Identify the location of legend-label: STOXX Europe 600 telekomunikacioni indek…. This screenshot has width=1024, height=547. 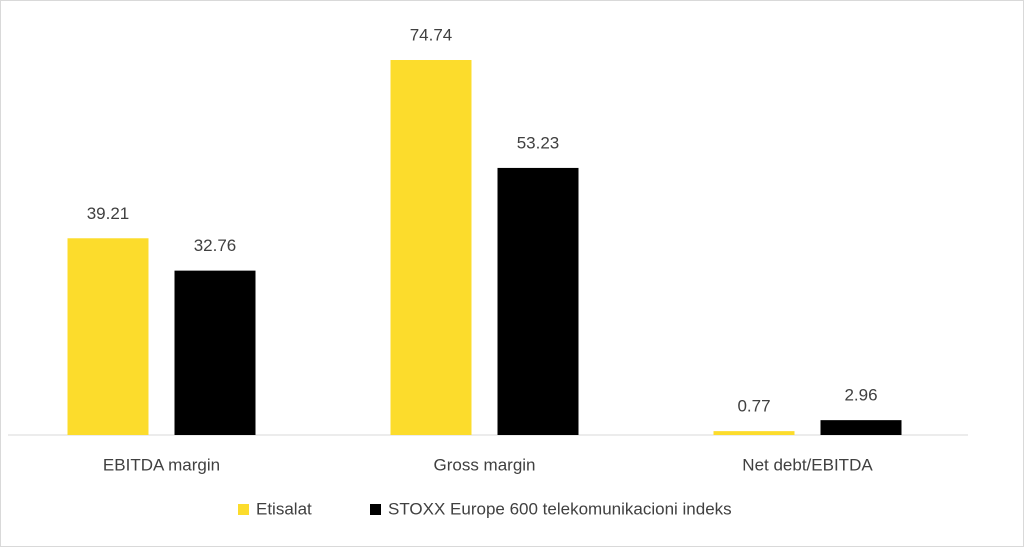
(560, 508).